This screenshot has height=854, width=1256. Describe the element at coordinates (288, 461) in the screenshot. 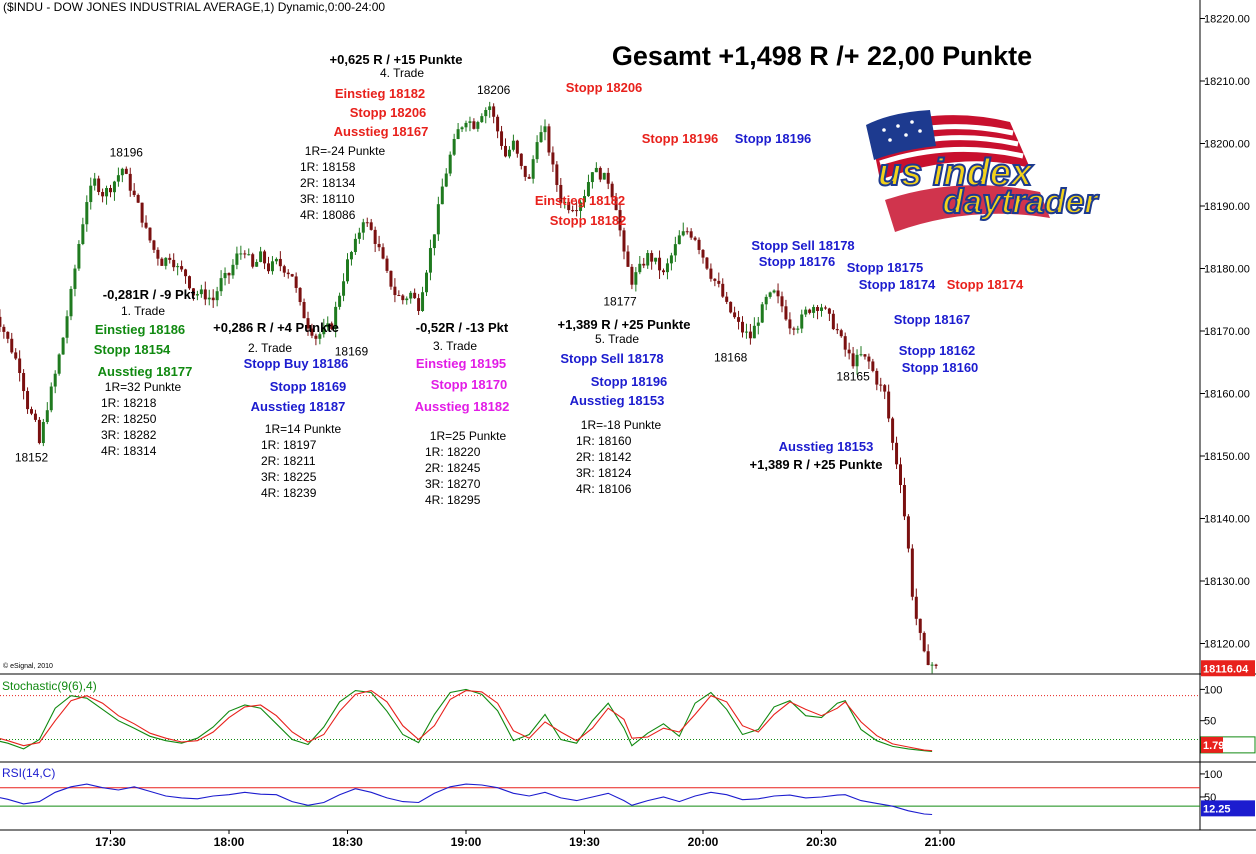

I see `annotation-t2-2r: 2R: 18211` at that location.